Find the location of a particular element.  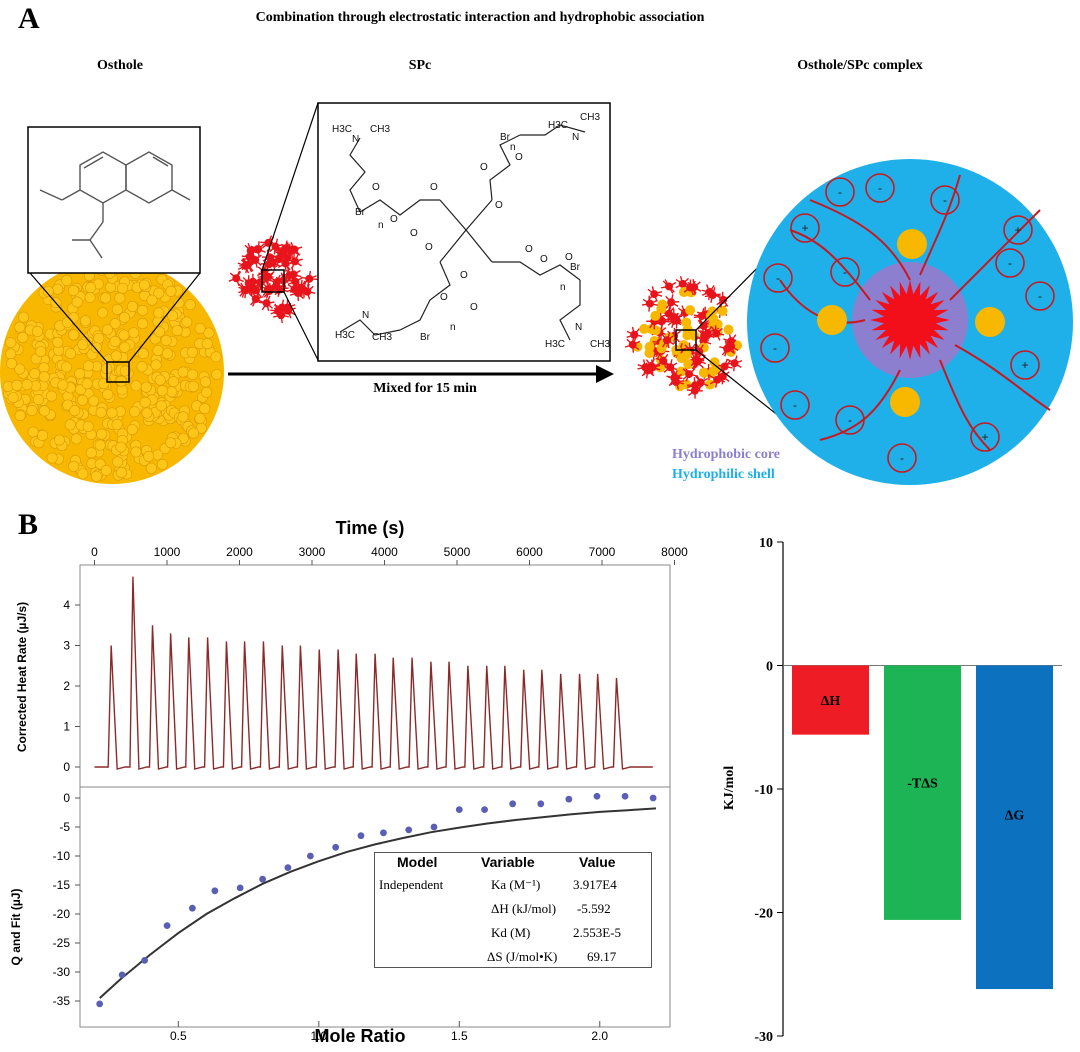

ratio-tick-label: 1.5 is located at coordinates (459, 1036).